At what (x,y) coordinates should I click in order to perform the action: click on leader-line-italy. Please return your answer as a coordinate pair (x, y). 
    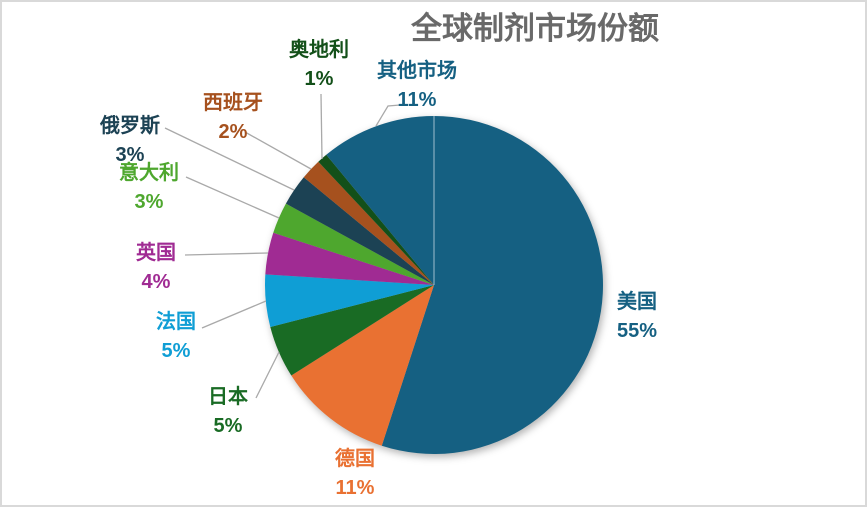
    Looking at the image, I should click on (232, 197).